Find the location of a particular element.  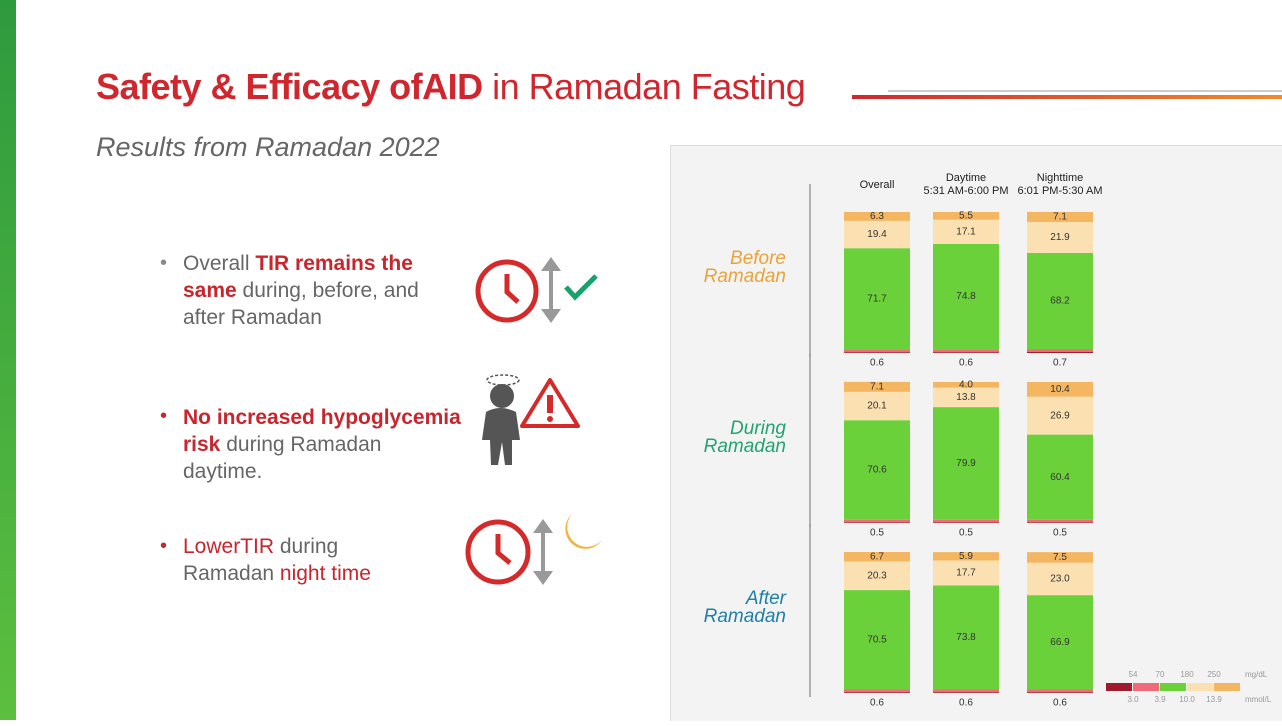

value-label: 7.1 is located at coordinates (877, 387).